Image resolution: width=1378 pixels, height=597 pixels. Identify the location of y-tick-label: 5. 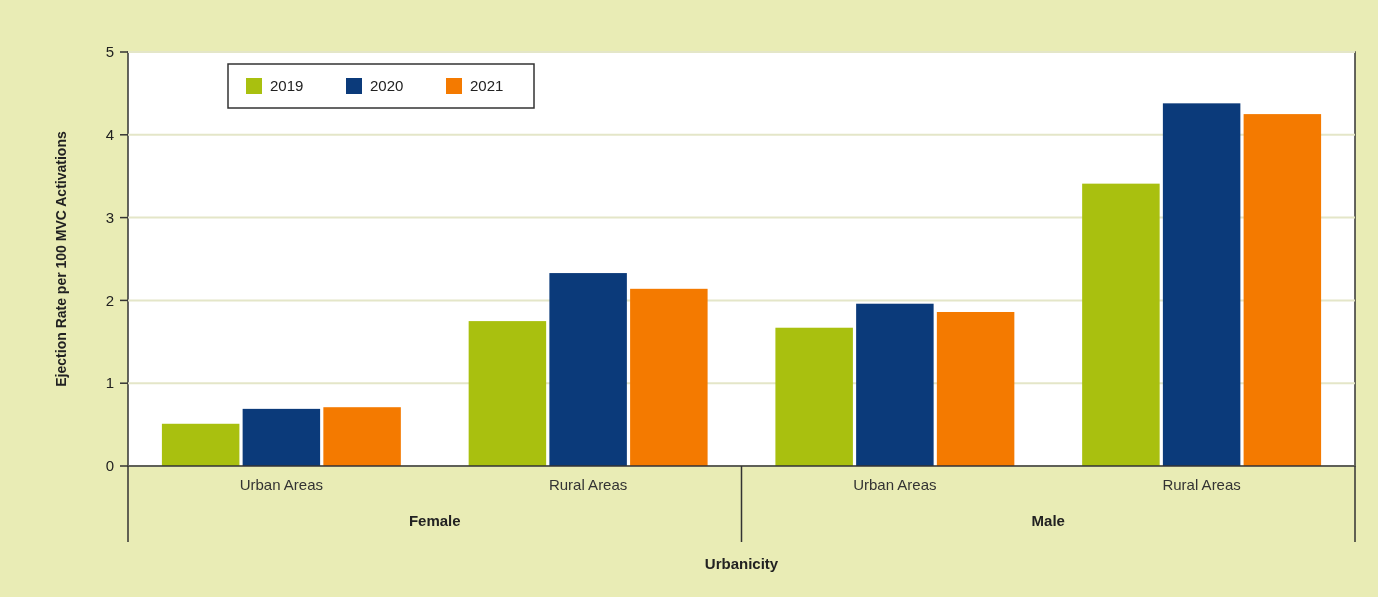
(109, 52).